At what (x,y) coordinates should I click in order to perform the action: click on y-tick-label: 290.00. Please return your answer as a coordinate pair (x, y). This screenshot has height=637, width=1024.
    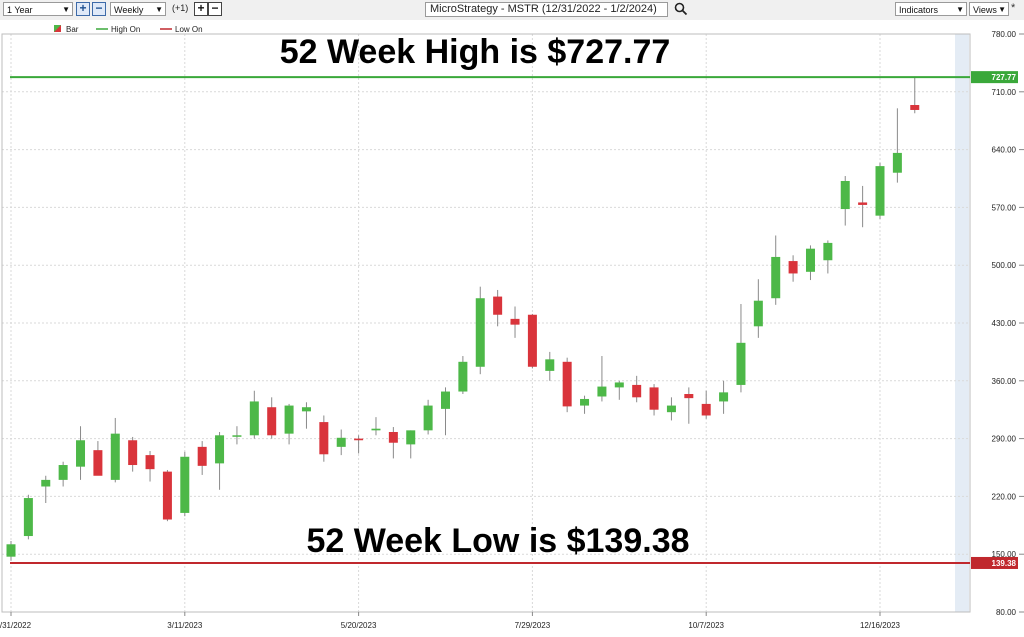
    Looking at the image, I should click on (1004, 439).